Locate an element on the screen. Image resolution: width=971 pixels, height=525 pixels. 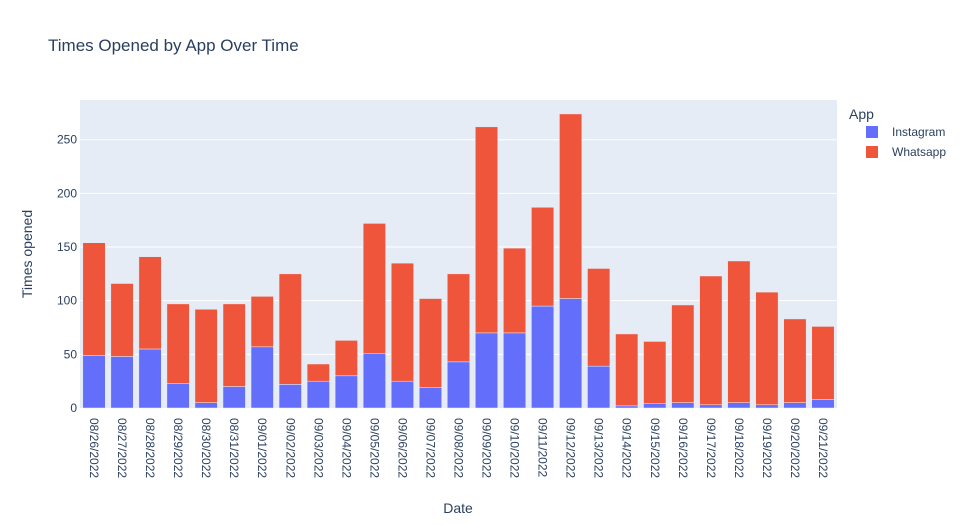
x-tick-label: 09/15/2022 is located at coordinates (655, 448).